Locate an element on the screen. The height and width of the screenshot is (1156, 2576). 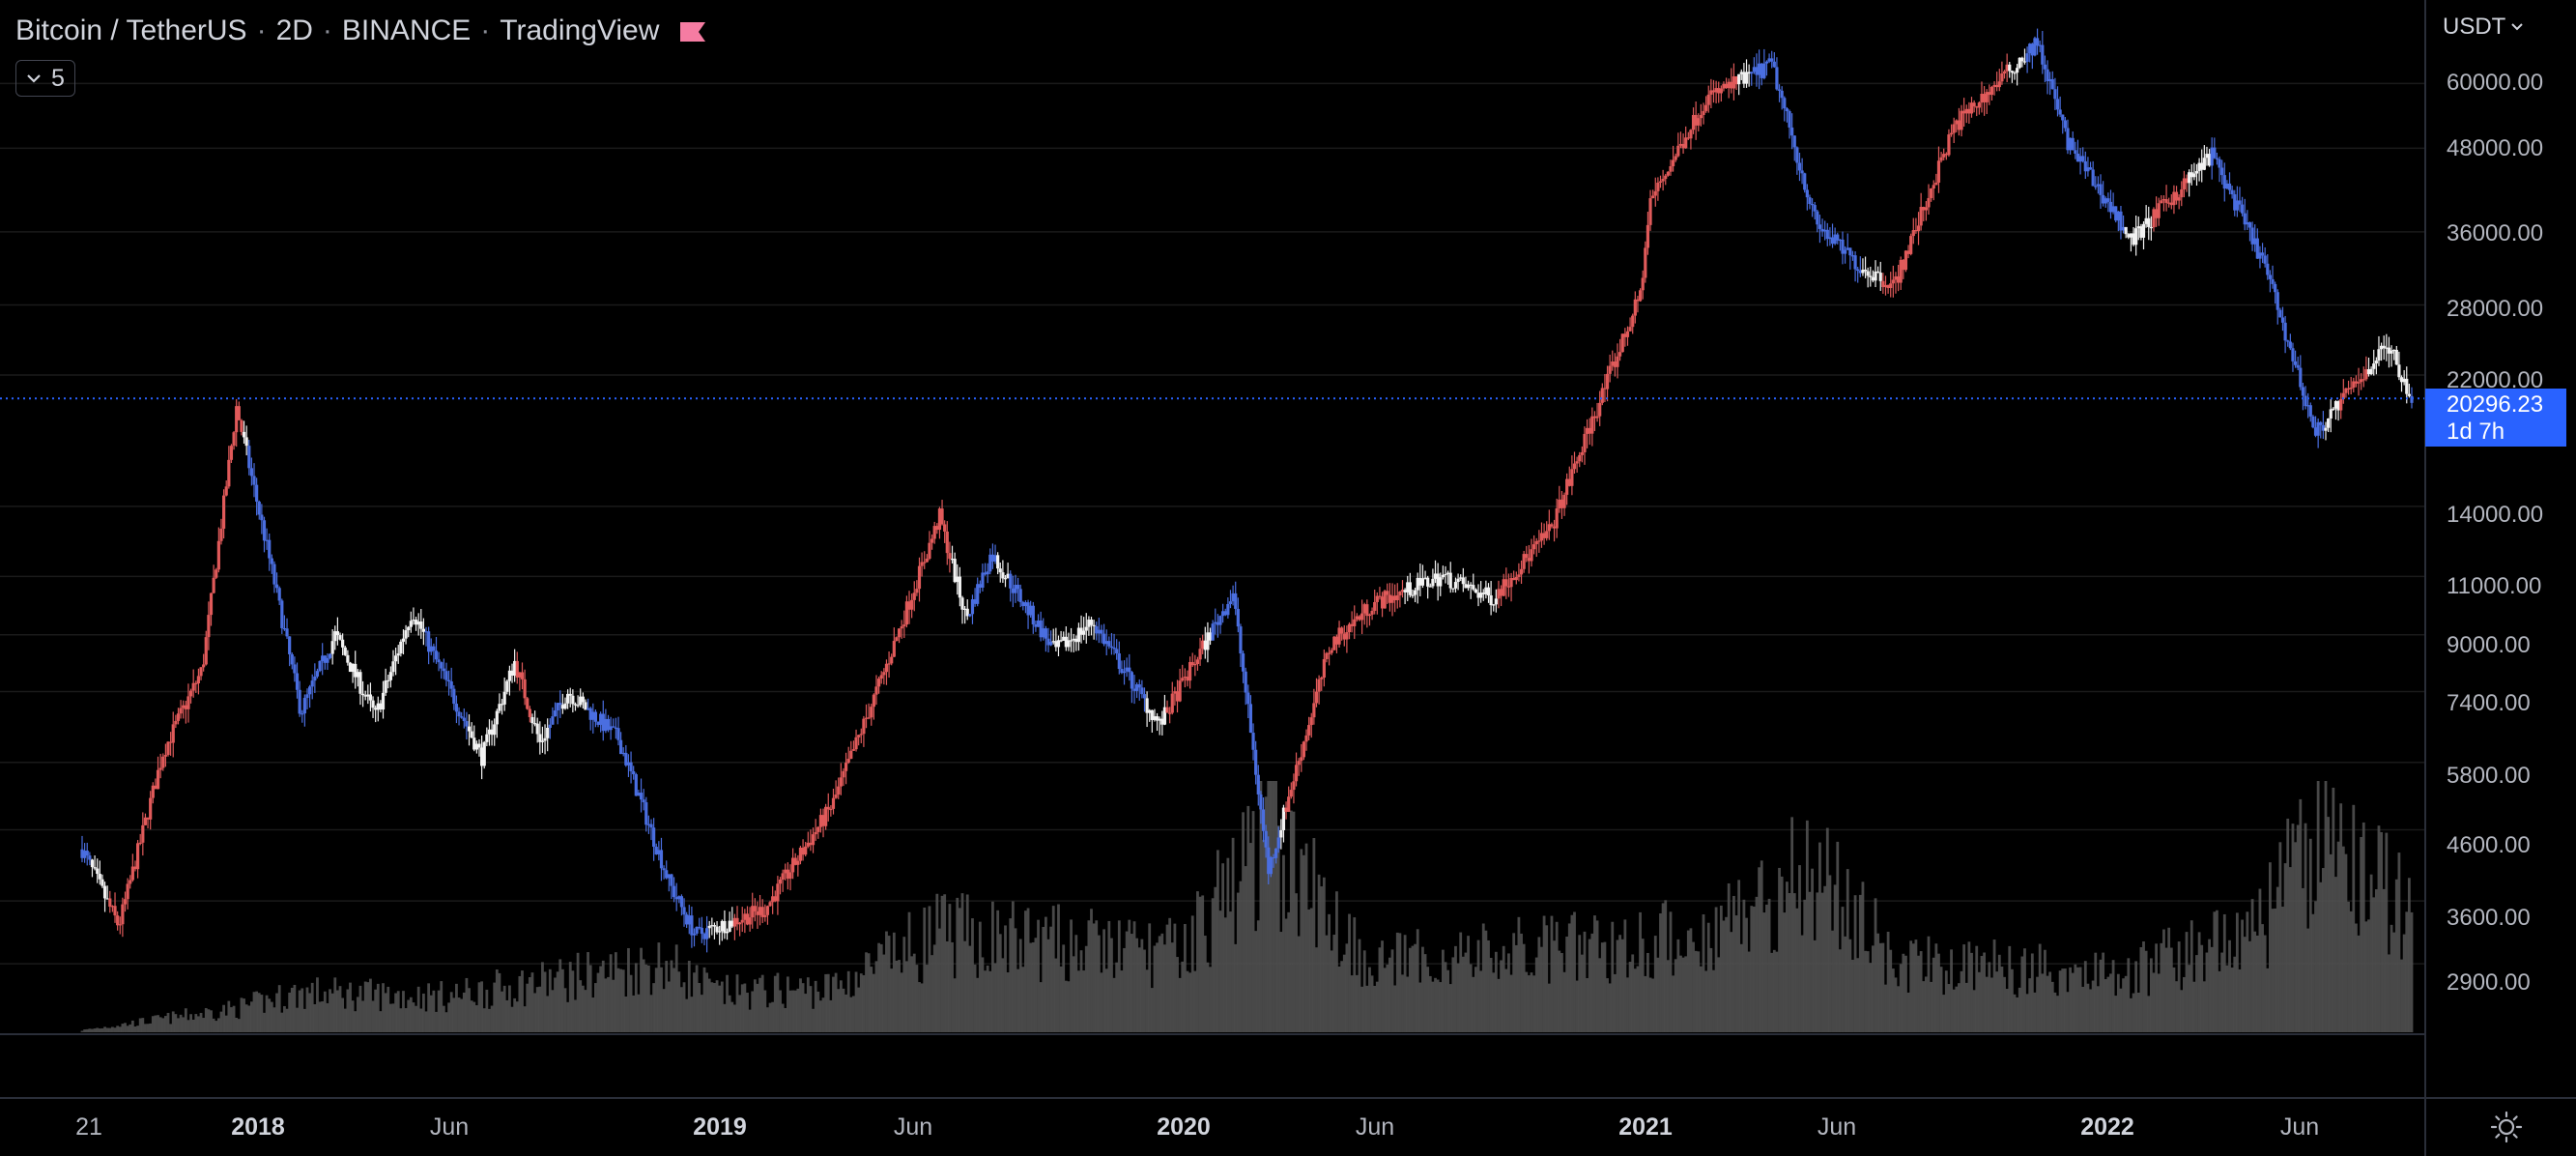
interval-label: 2D is located at coordinates (294, 30).